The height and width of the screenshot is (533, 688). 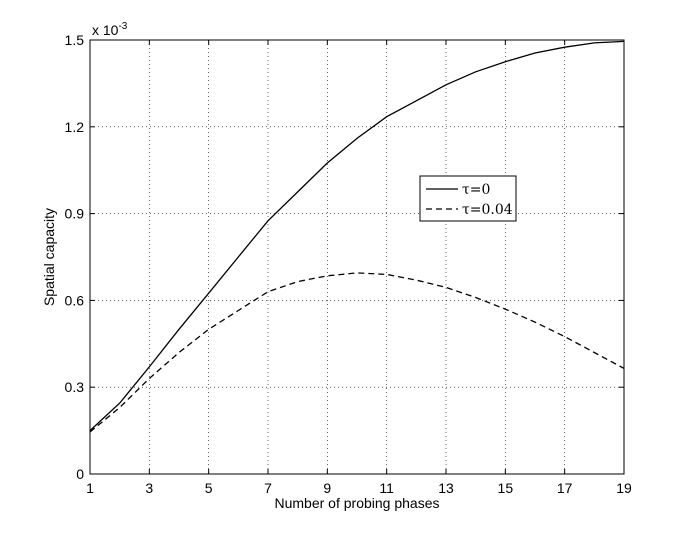 I want to click on legend-label-2: τ=0.04, so click(x=487, y=210).